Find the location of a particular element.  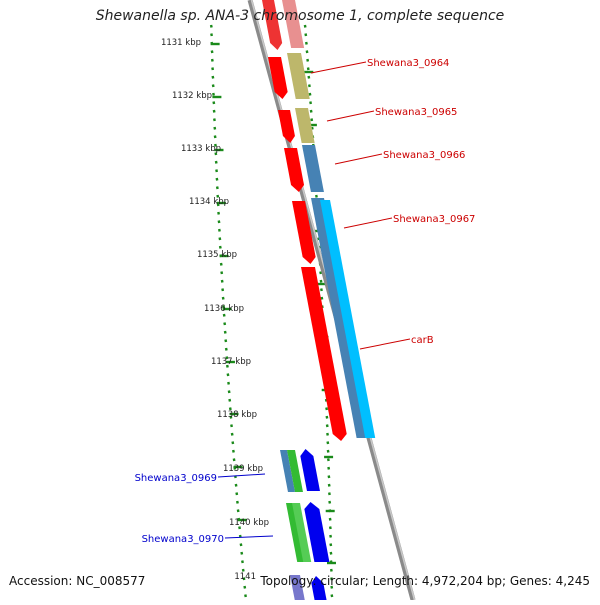

gene-label: Shewana3_0966 is located at coordinates (424, 155).